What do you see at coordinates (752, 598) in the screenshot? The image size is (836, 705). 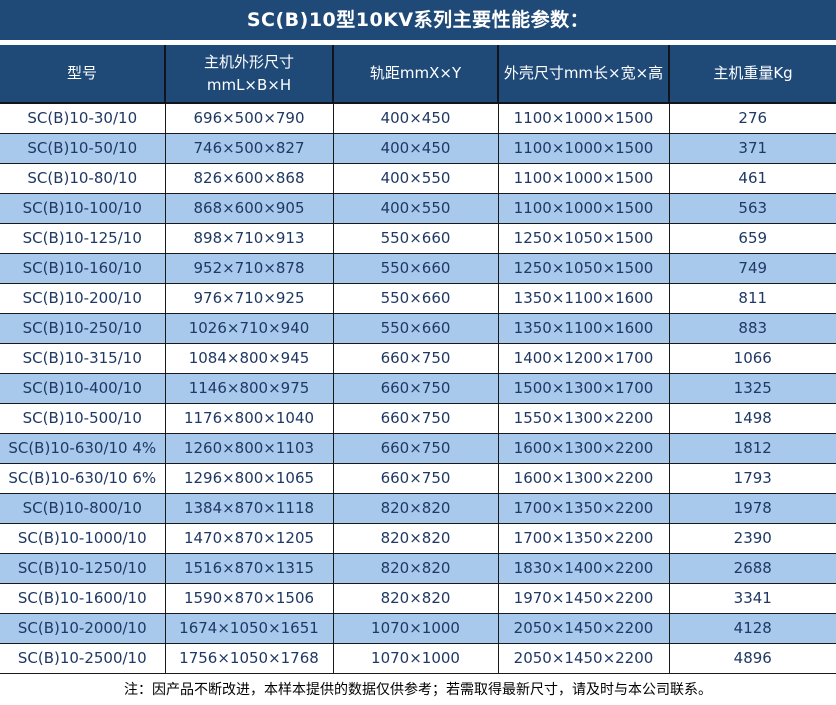 I see `table-cell: 3341` at bounding box center [752, 598].